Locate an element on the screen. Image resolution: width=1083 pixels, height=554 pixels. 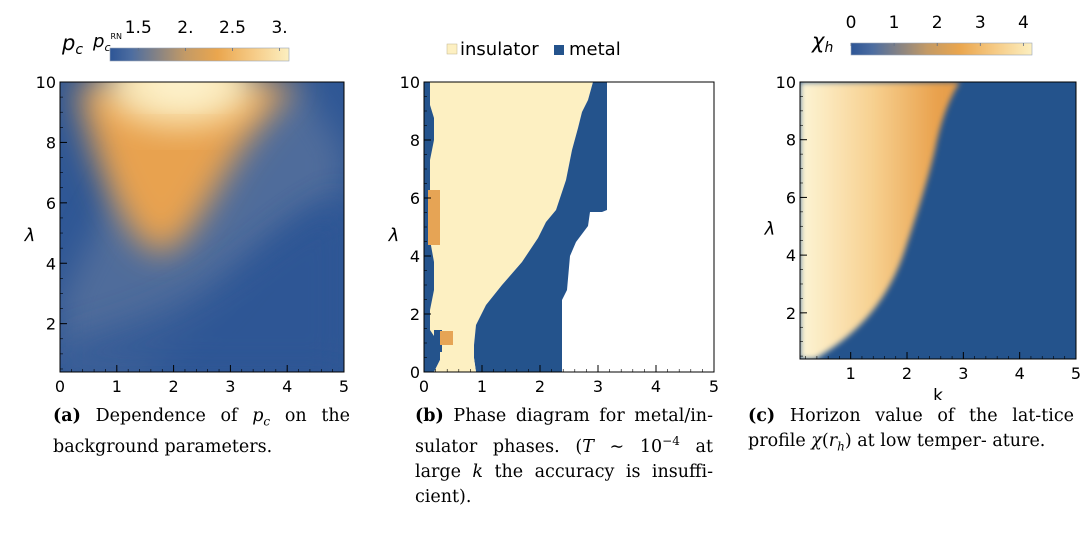
colorbar-tick-label: 1.5 is located at coordinates (138, 28).